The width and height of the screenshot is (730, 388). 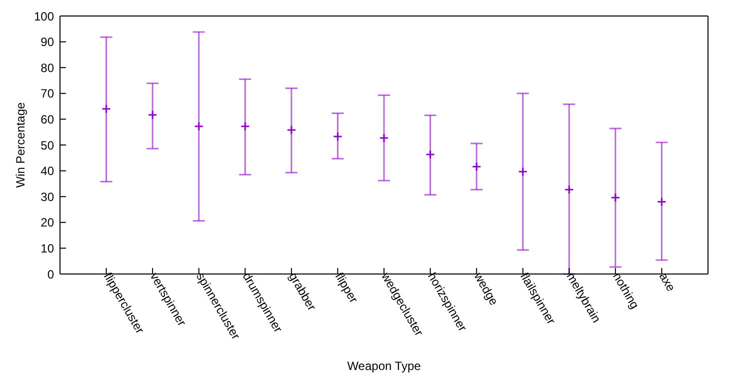 I want to click on y-axis-title: Win Percentage, so click(x=20, y=145).